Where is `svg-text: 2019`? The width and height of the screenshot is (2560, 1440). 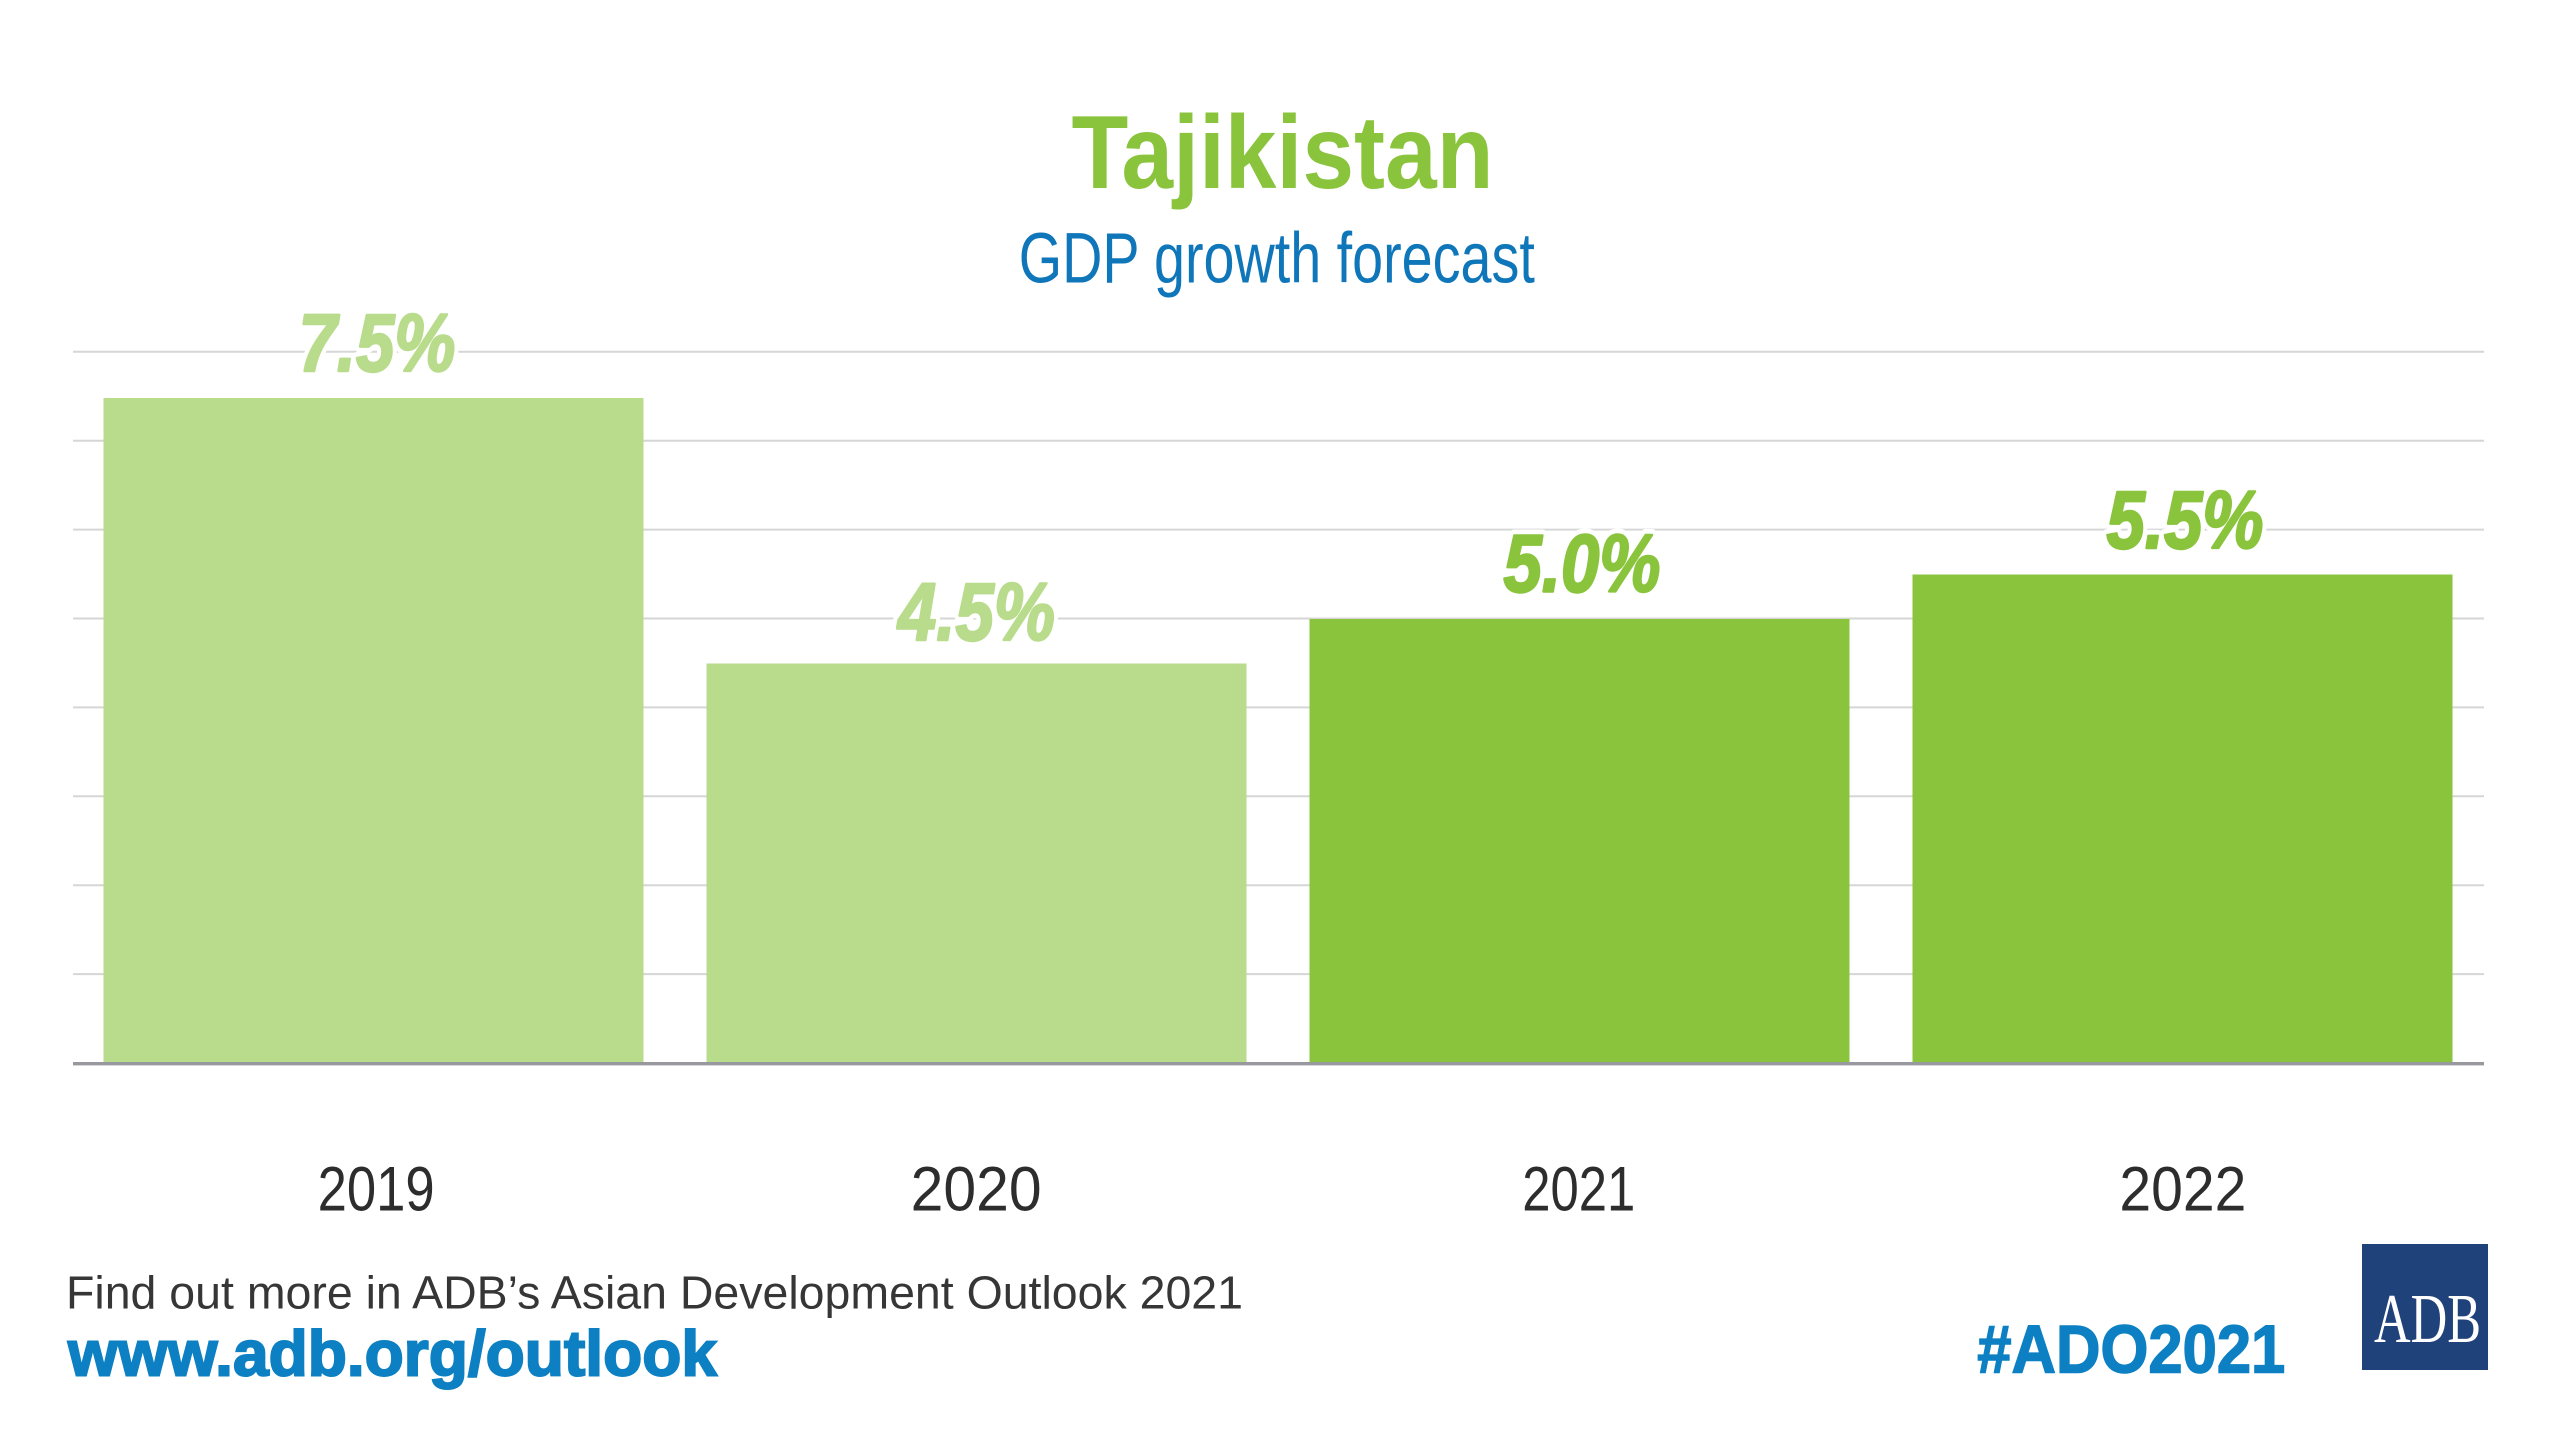 svg-text: 2019 is located at coordinates (376, 1190).